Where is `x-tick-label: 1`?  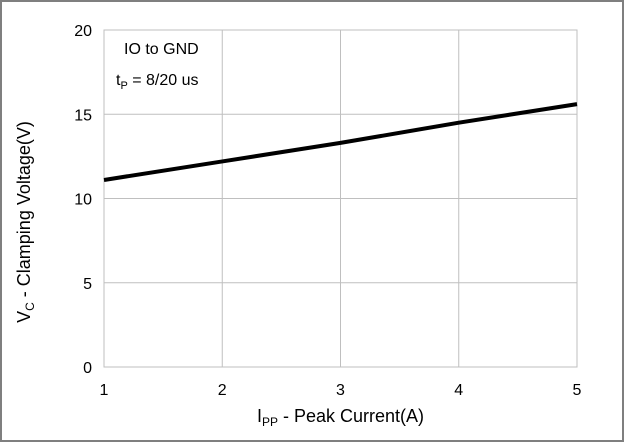 x-tick-label: 1 is located at coordinates (104, 390).